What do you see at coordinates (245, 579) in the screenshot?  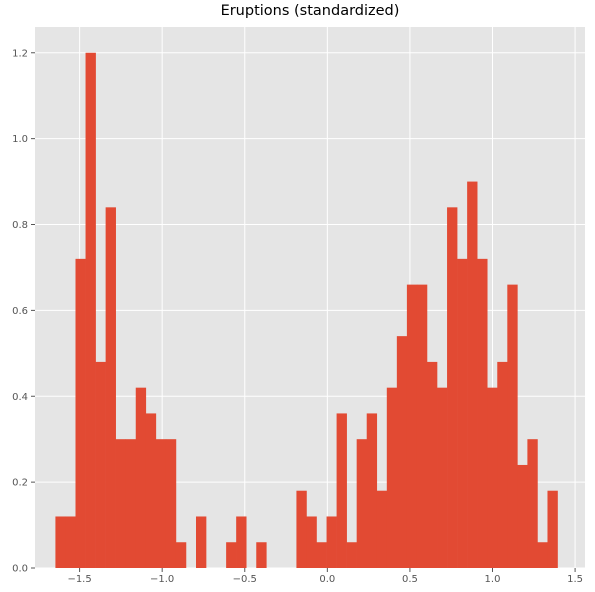 I see `x-tick-label: −0.5` at bounding box center [245, 579].